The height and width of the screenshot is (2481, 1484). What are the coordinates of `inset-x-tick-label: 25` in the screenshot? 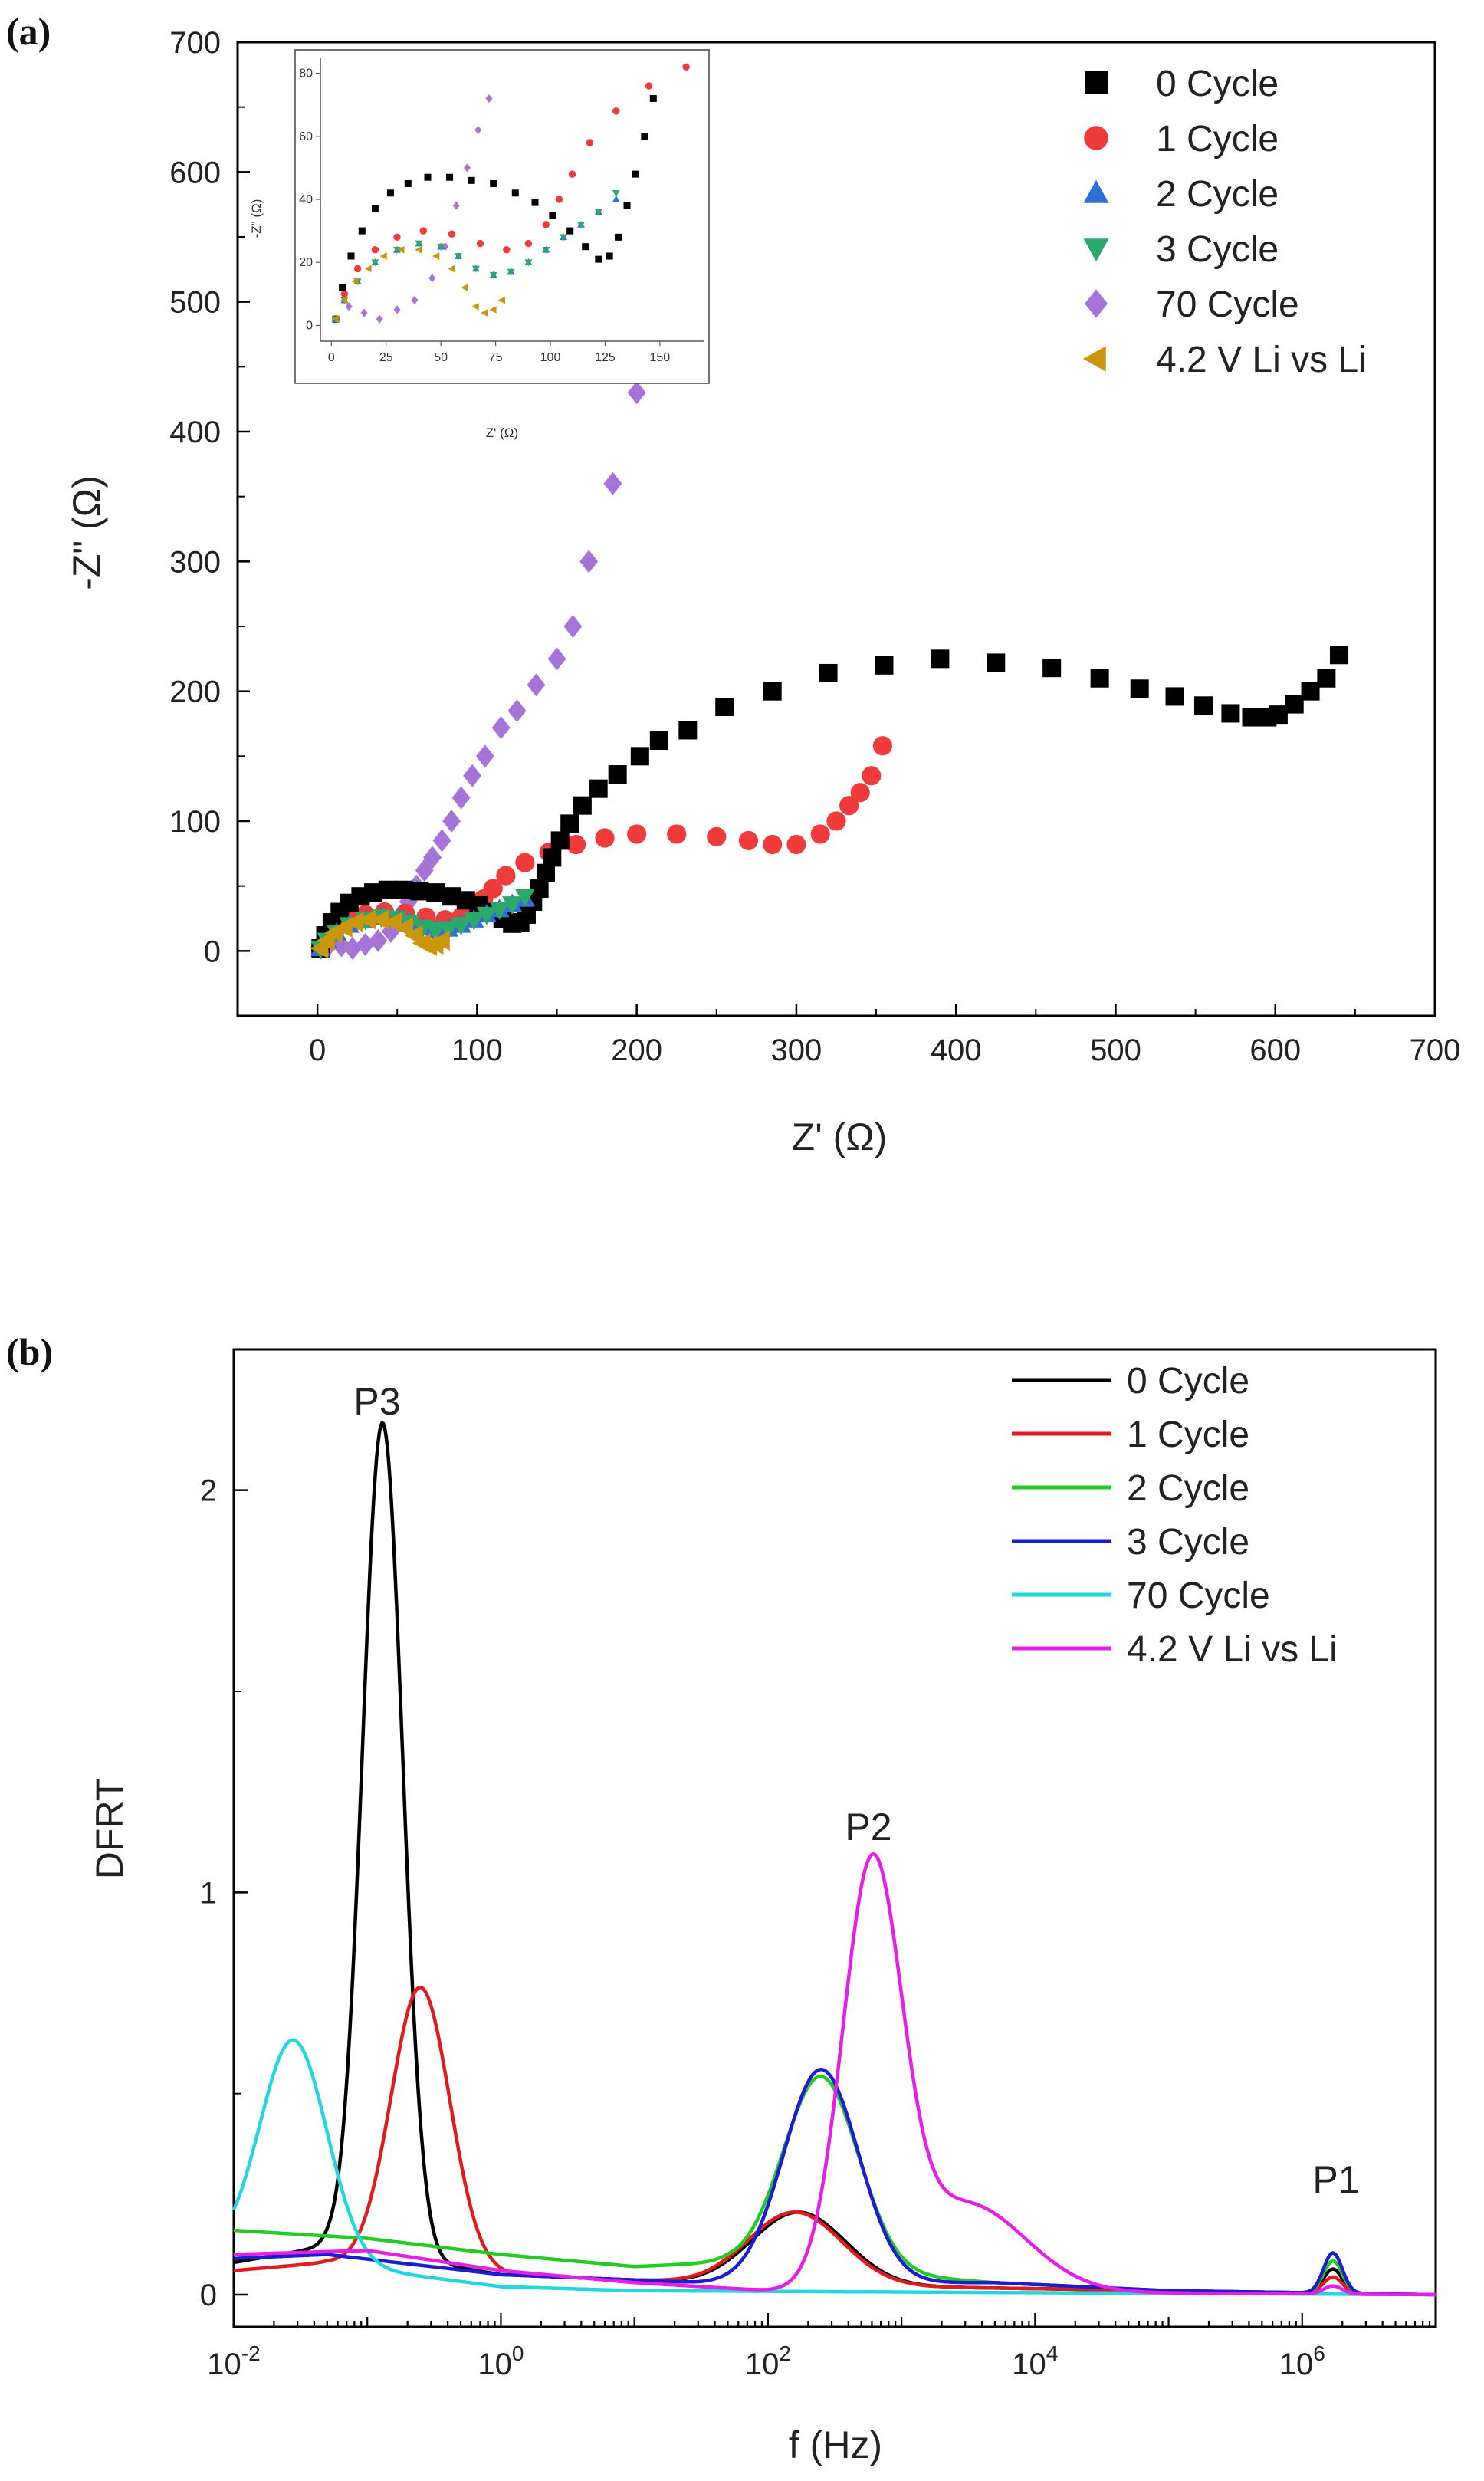 It's located at (386, 357).